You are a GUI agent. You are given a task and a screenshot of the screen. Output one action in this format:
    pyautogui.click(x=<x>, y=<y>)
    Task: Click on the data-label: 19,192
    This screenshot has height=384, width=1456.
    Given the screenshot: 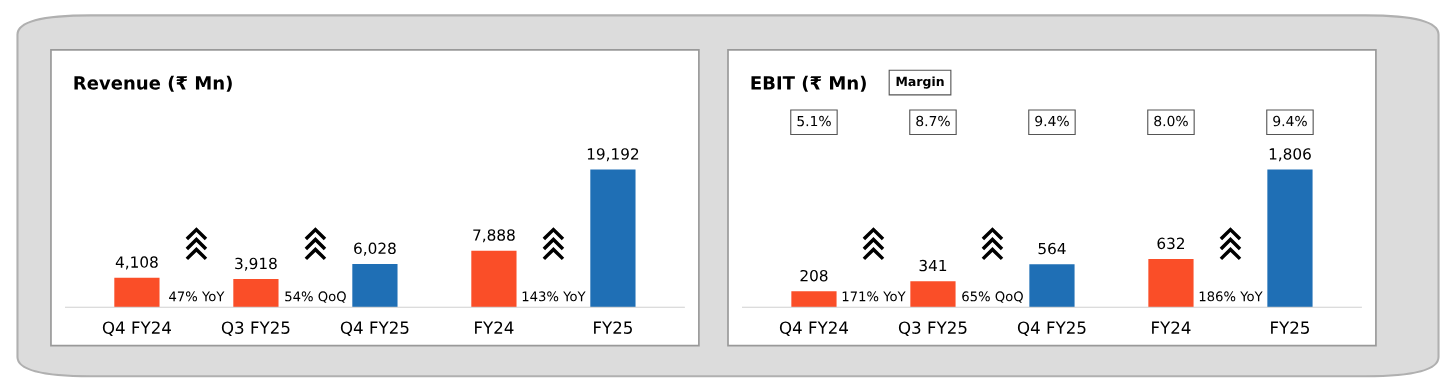 What is the action you would take?
    pyautogui.click(x=613, y=155)
    